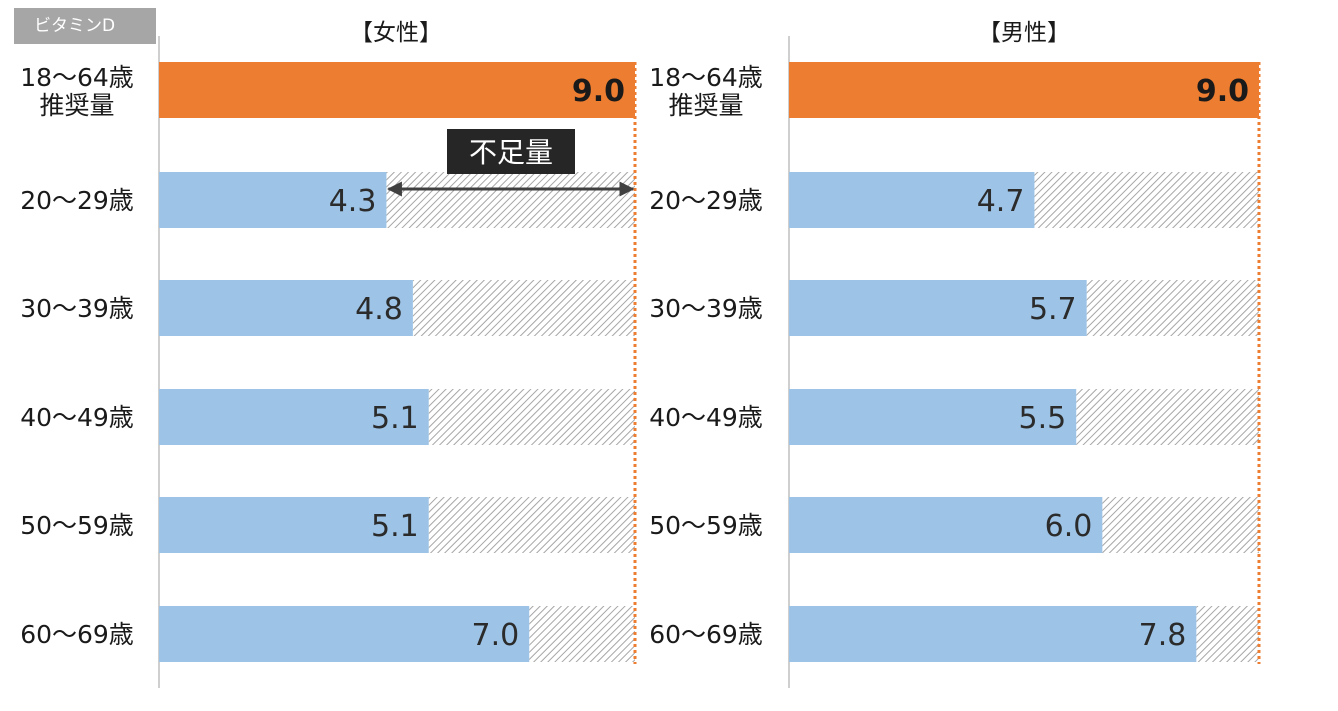 Image resolution: width=1338 pixels, height=711 pixels. Describe the element at coordinates (1222, 91) in the screenshot. I see `male-value-label: 9.0` at that location.